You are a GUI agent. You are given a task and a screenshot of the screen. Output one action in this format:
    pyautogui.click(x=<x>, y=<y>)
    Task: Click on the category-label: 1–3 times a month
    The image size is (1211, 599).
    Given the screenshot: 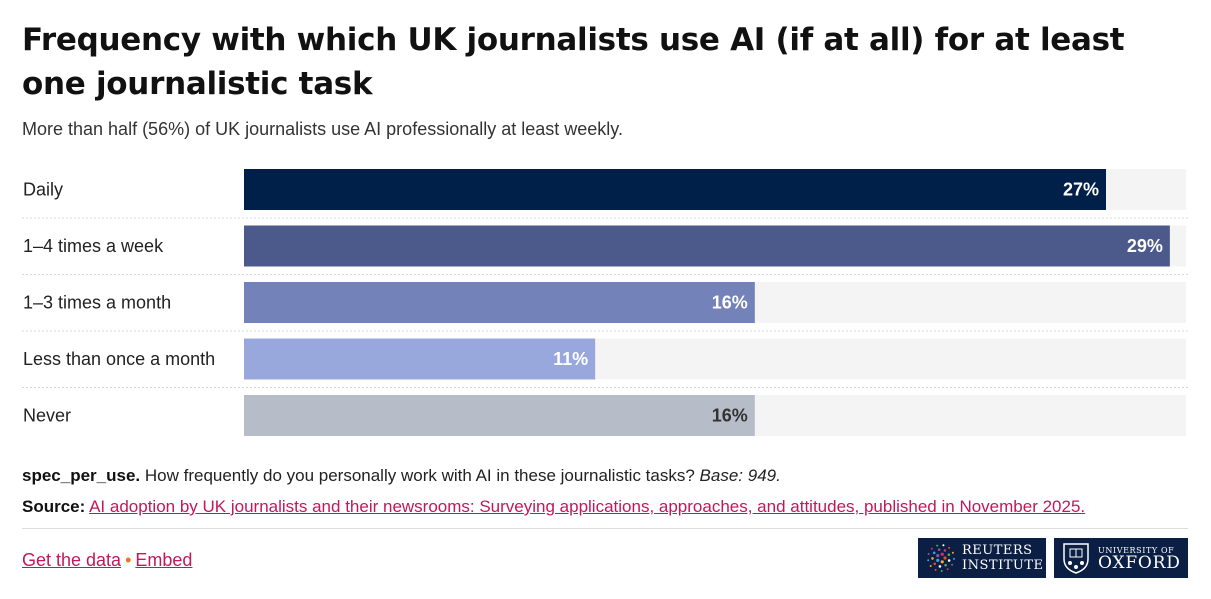 What is the action you would take?
    pyautogui.click(x=97, y=303)
    